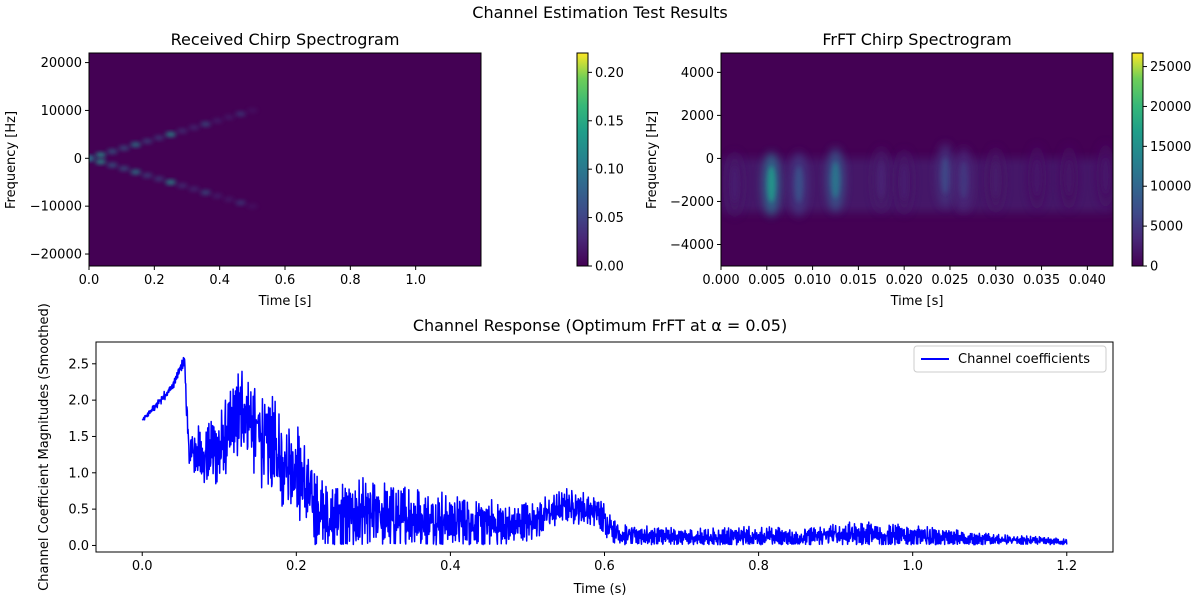  What do you see at coordinates (912, 566) in the screenshot?
I see `channel-response-x-tick-label: 1.0` at bounding box center [912, 566].